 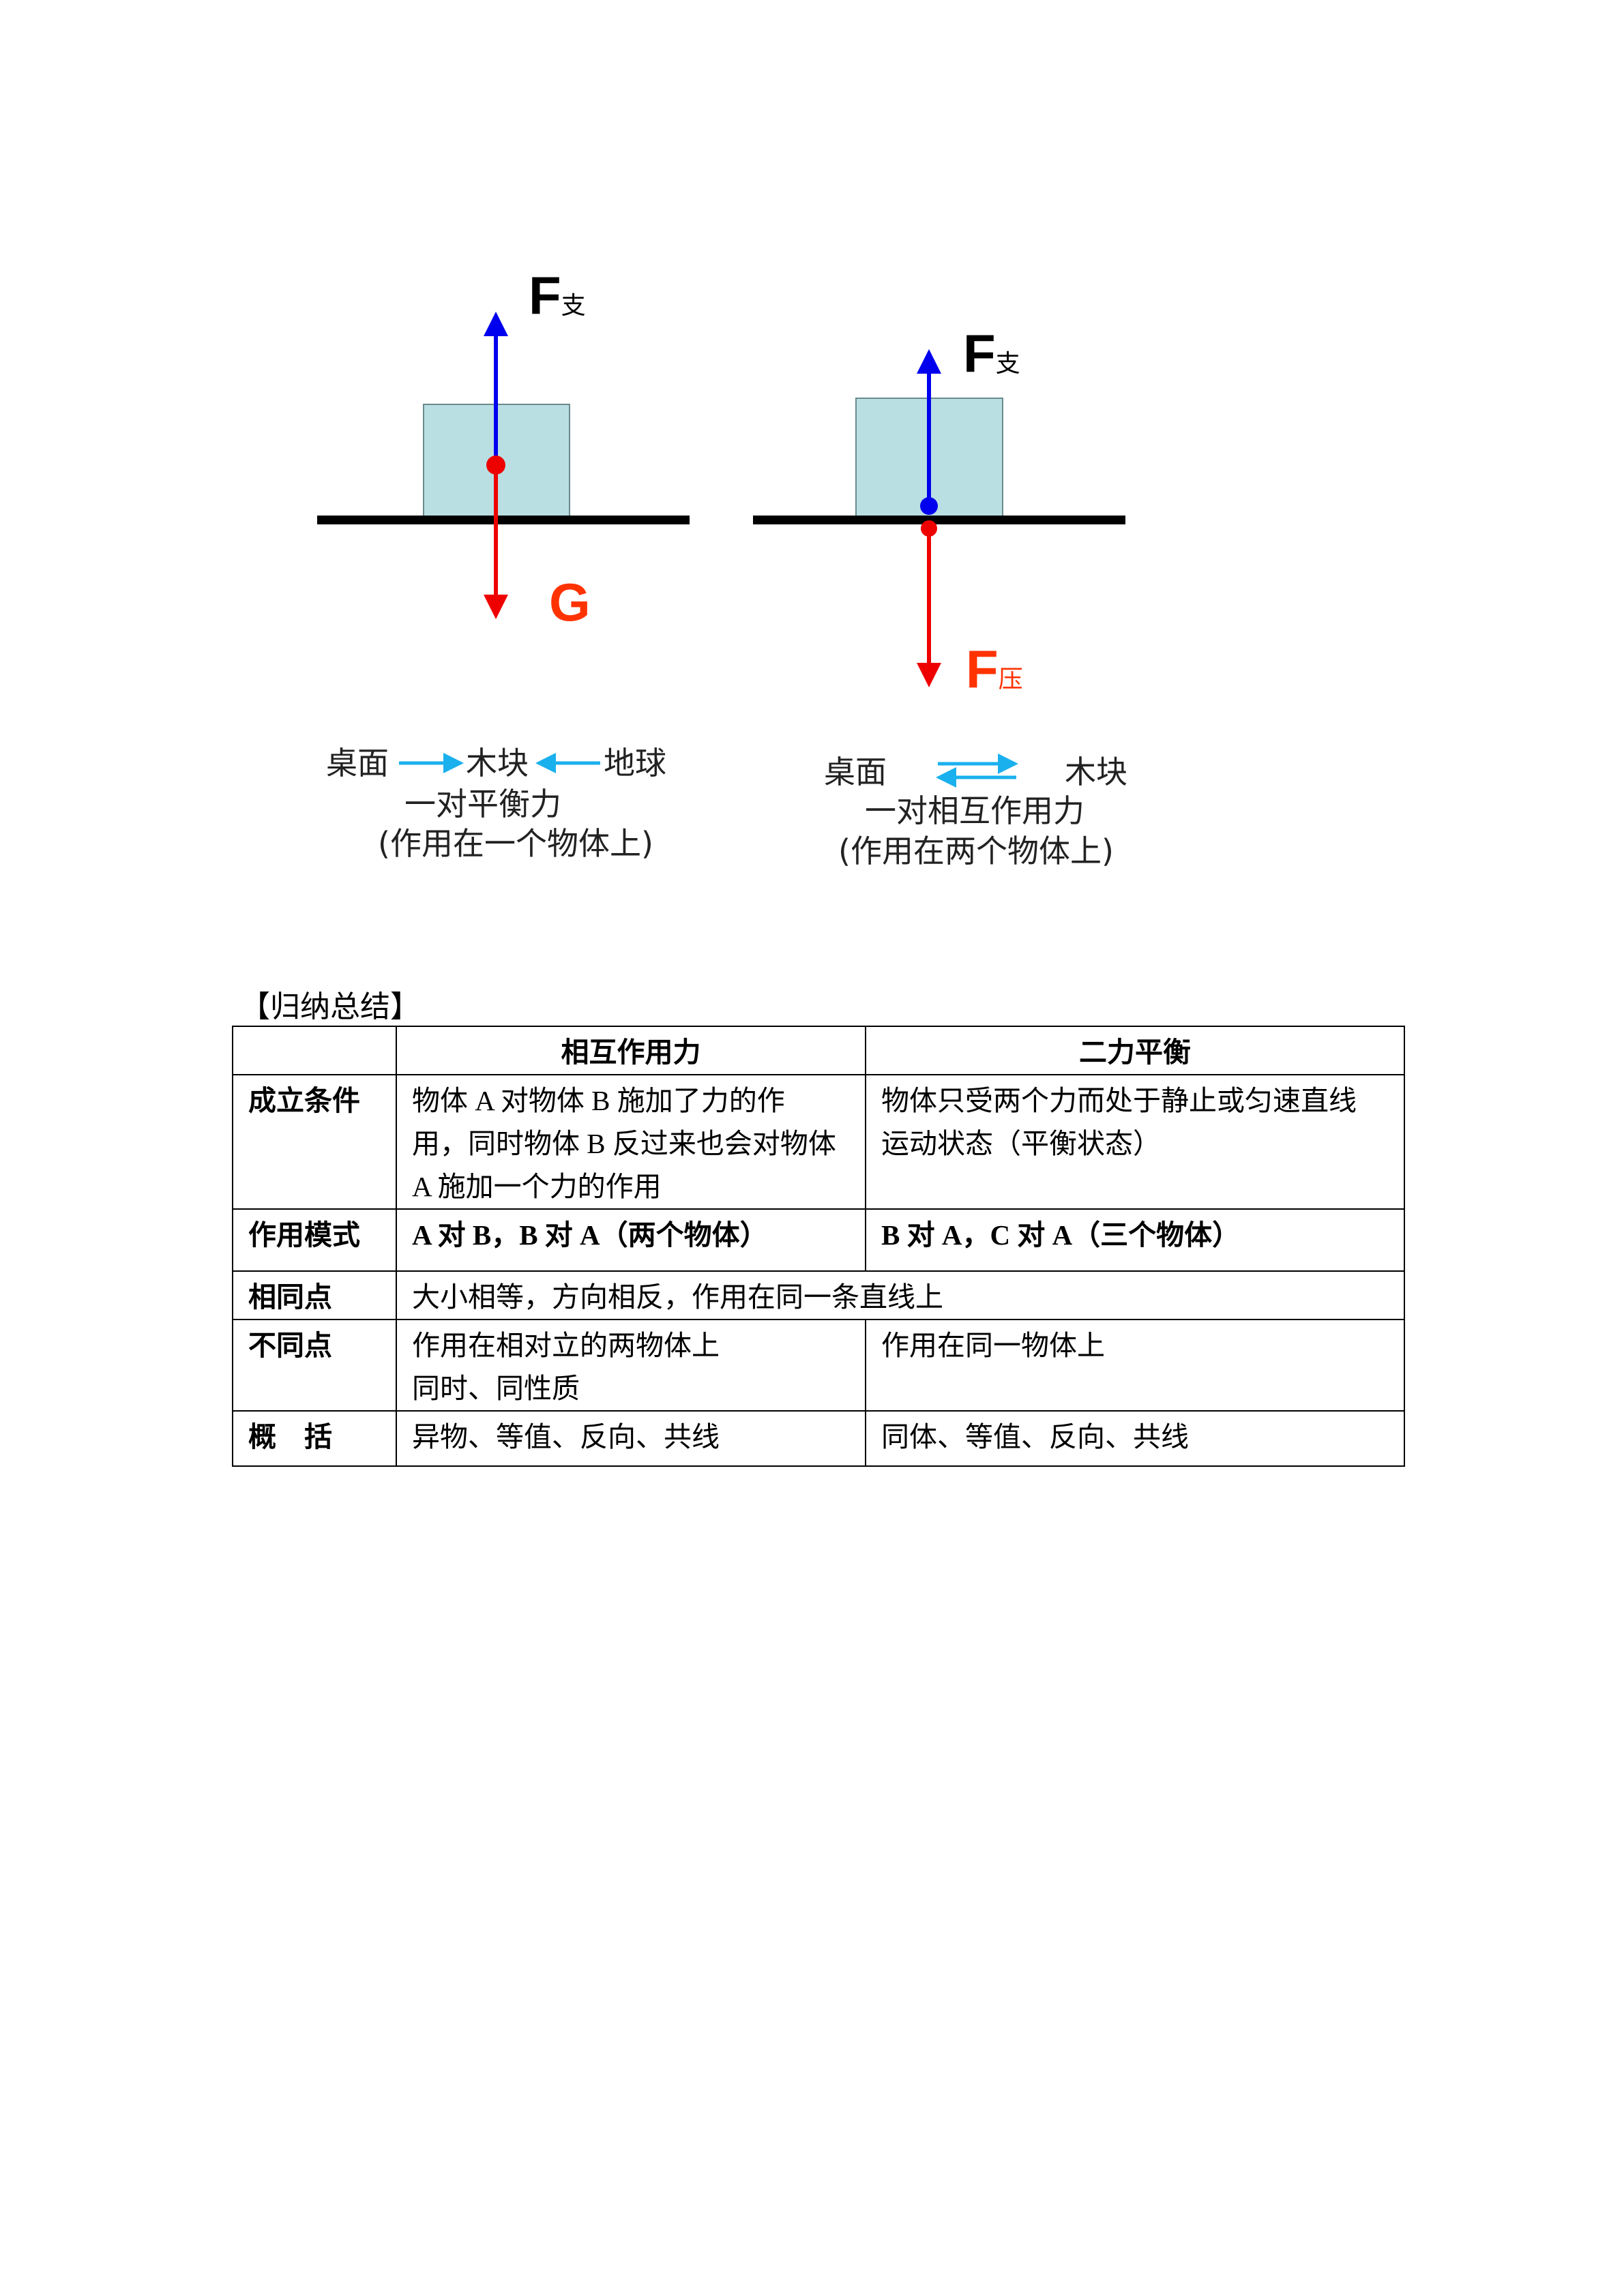 What do you see at coordinates (1021, 1143) in the screenshot?
I see `cell-line: 运动状态（平衡状态）` at bounding box center [1021, 1143].